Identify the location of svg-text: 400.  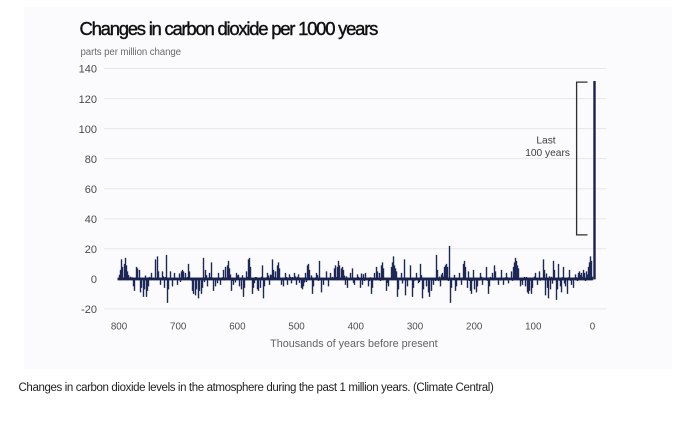
(356, 326).